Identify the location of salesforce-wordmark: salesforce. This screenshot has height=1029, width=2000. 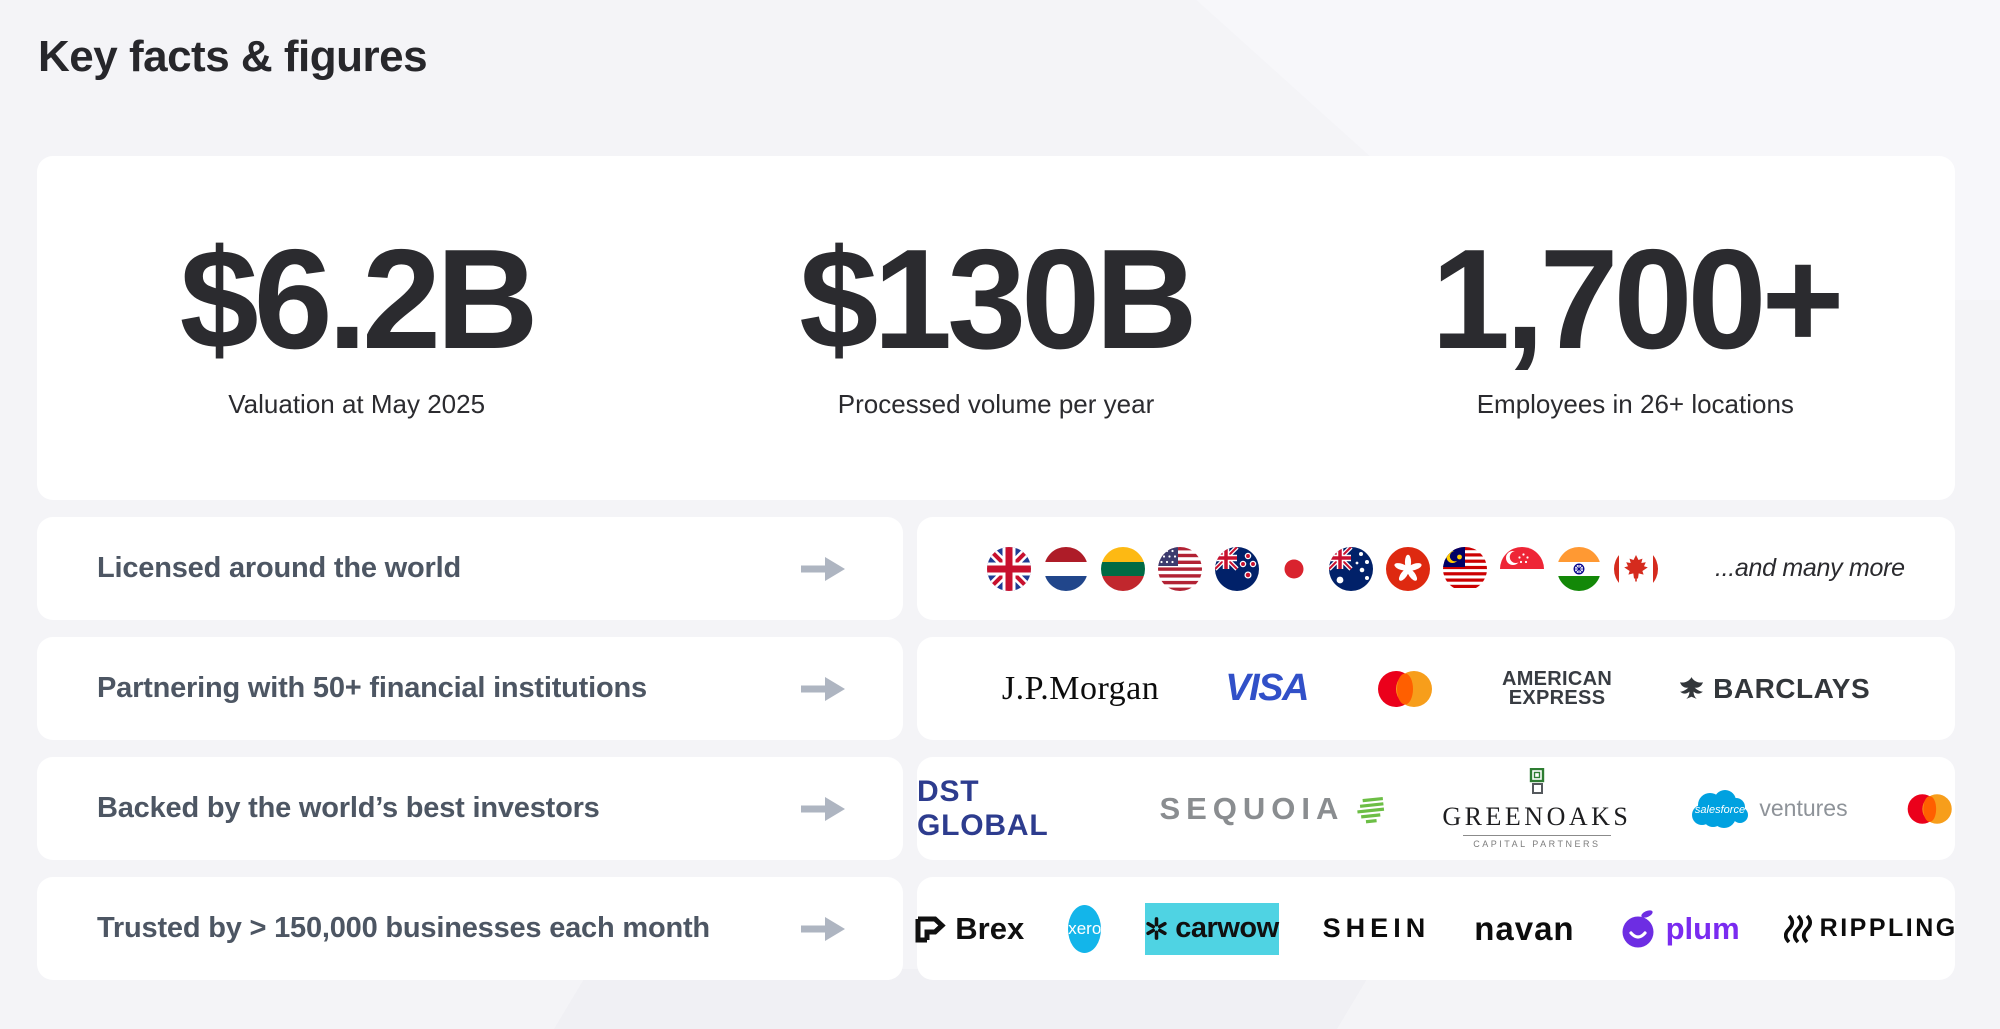
(1720, 810).